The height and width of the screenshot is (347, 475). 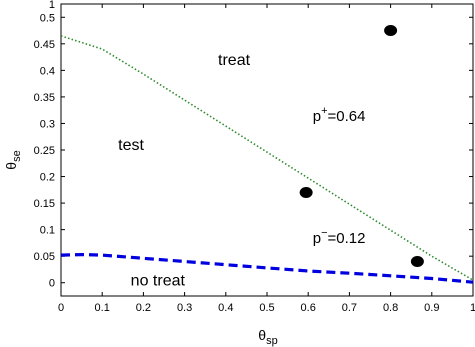 What do you see at coordinates (339, 176) in the screenshot?
I see `probability-annotations: p+=0.64 p−=0.12` at bounding box center [339, 176].